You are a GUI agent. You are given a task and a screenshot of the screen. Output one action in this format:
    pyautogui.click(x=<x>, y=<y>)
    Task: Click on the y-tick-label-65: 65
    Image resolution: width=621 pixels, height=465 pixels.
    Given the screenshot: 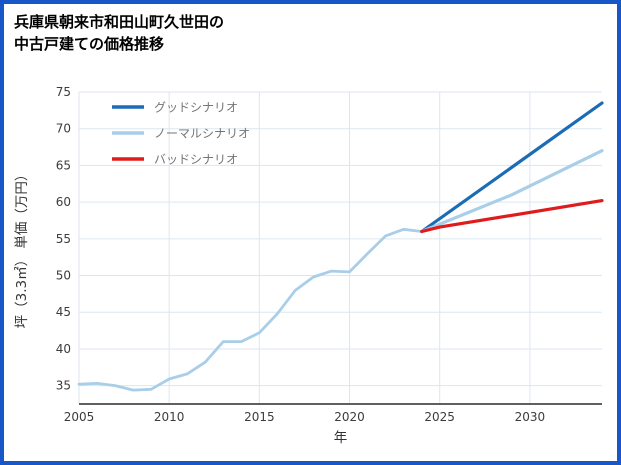 What is the action you would take?
    pyautogui.click(x=63, y=165)
    